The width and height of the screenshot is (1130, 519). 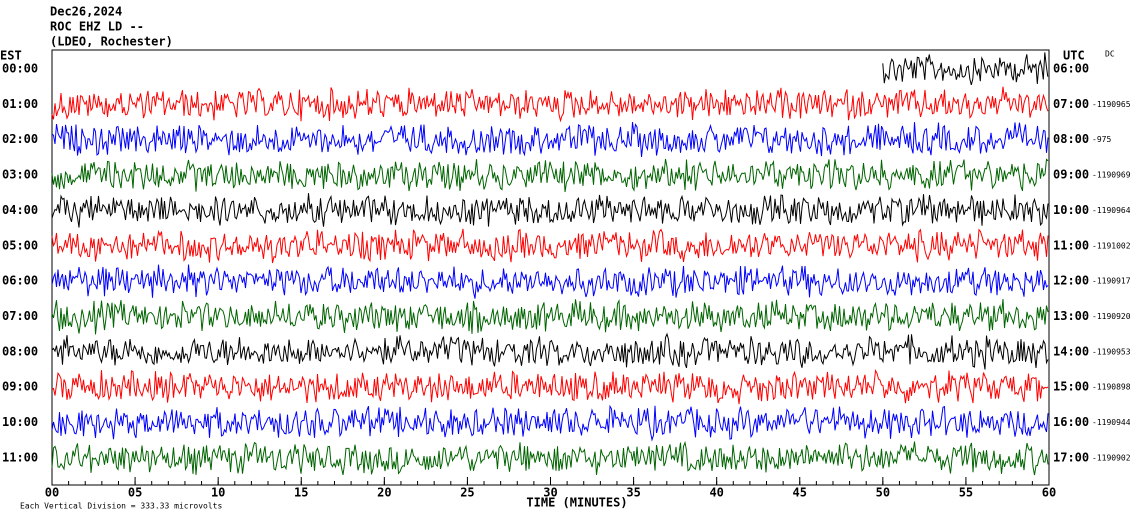 What do you see at coordinates (1111, 422) in the screenshot?
I see `right-row-value: -1190944` at bounding box center [1111, 422].